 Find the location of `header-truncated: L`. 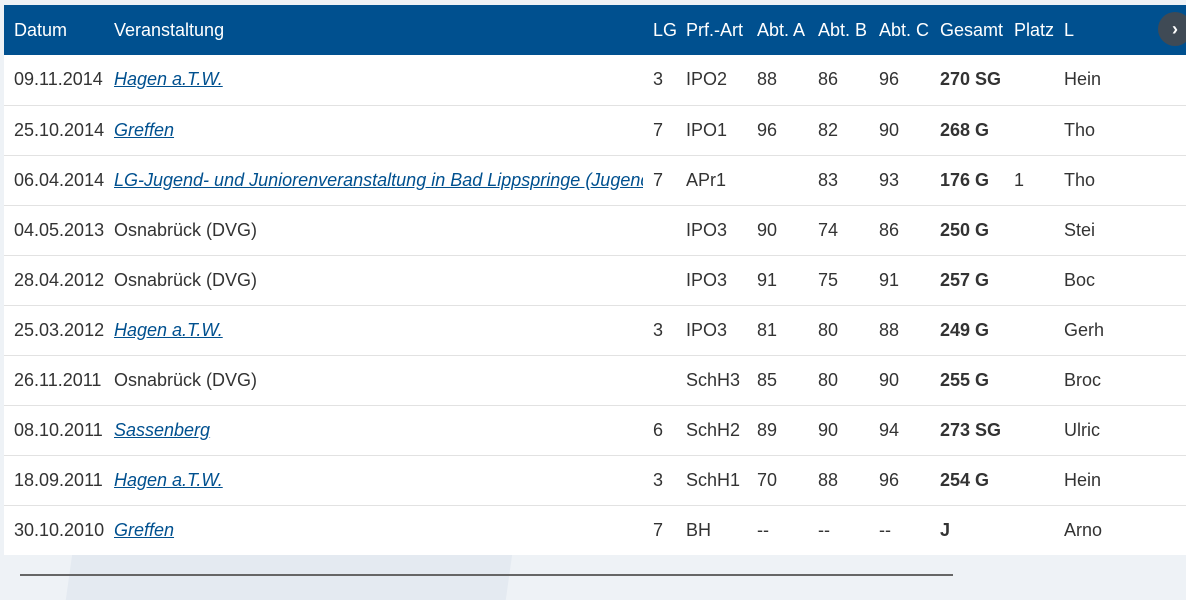

header-truncated: L is located at coordinates (1069, 29).